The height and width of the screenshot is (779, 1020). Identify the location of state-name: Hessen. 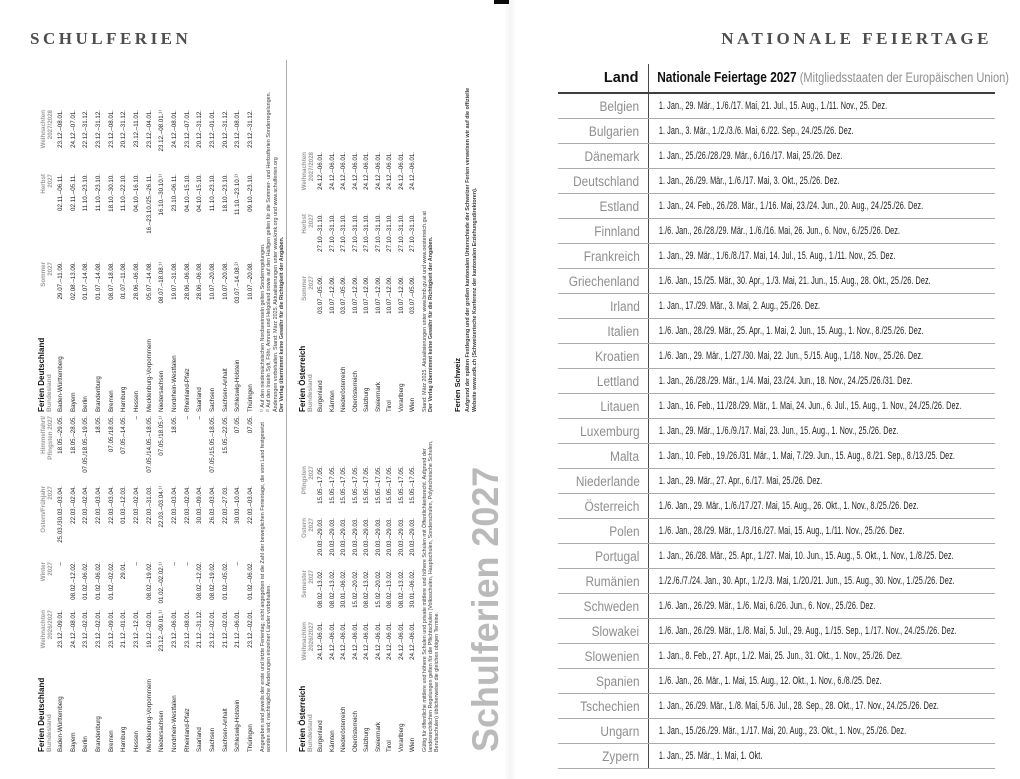
(136, 741).